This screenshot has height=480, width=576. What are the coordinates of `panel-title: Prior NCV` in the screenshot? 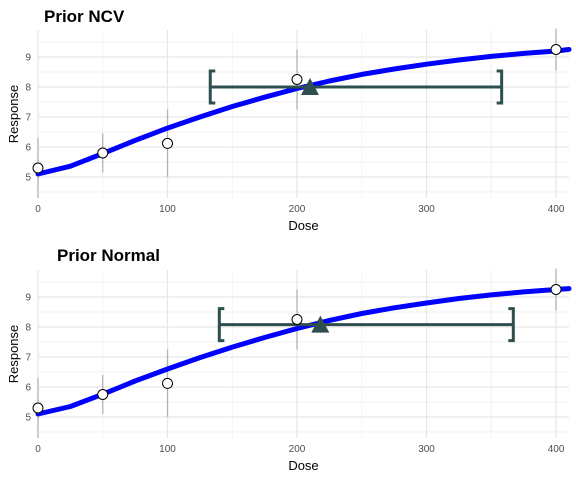 It's located at (84, 16).